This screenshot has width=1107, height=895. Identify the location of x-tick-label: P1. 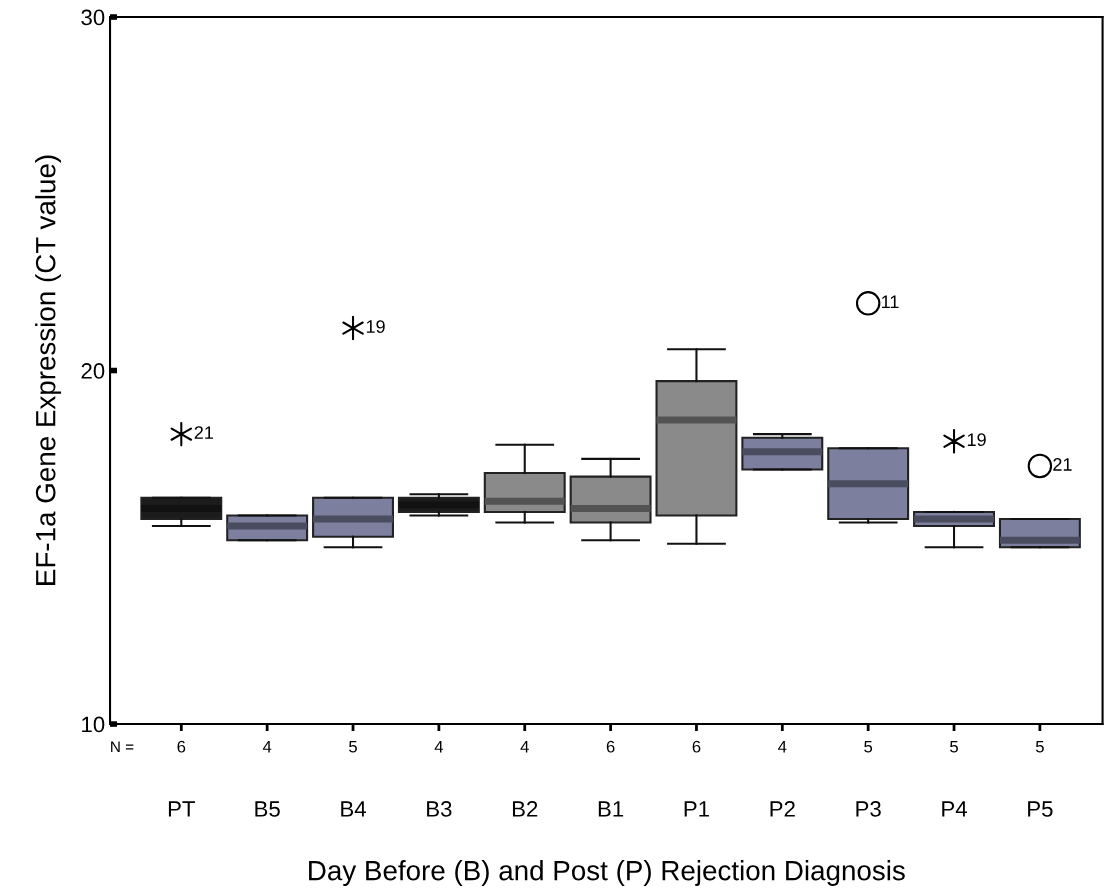
(696, 809).